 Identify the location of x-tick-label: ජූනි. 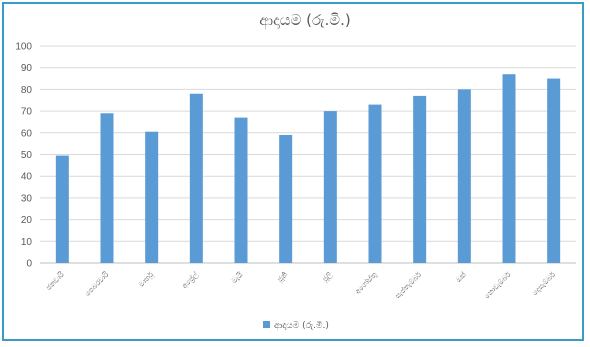
(283, 278).